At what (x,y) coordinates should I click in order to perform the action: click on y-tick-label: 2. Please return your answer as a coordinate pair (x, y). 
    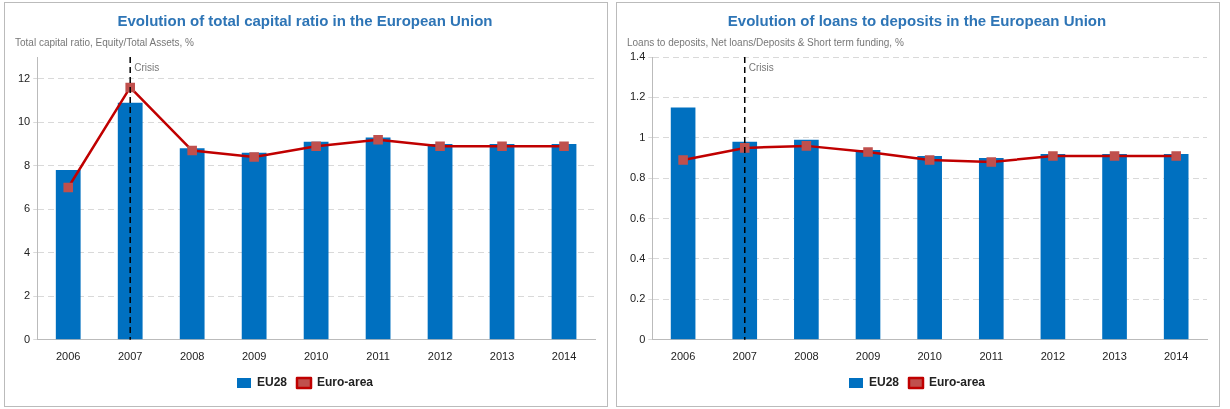
    Looking at the image, I should click on (27, 295).